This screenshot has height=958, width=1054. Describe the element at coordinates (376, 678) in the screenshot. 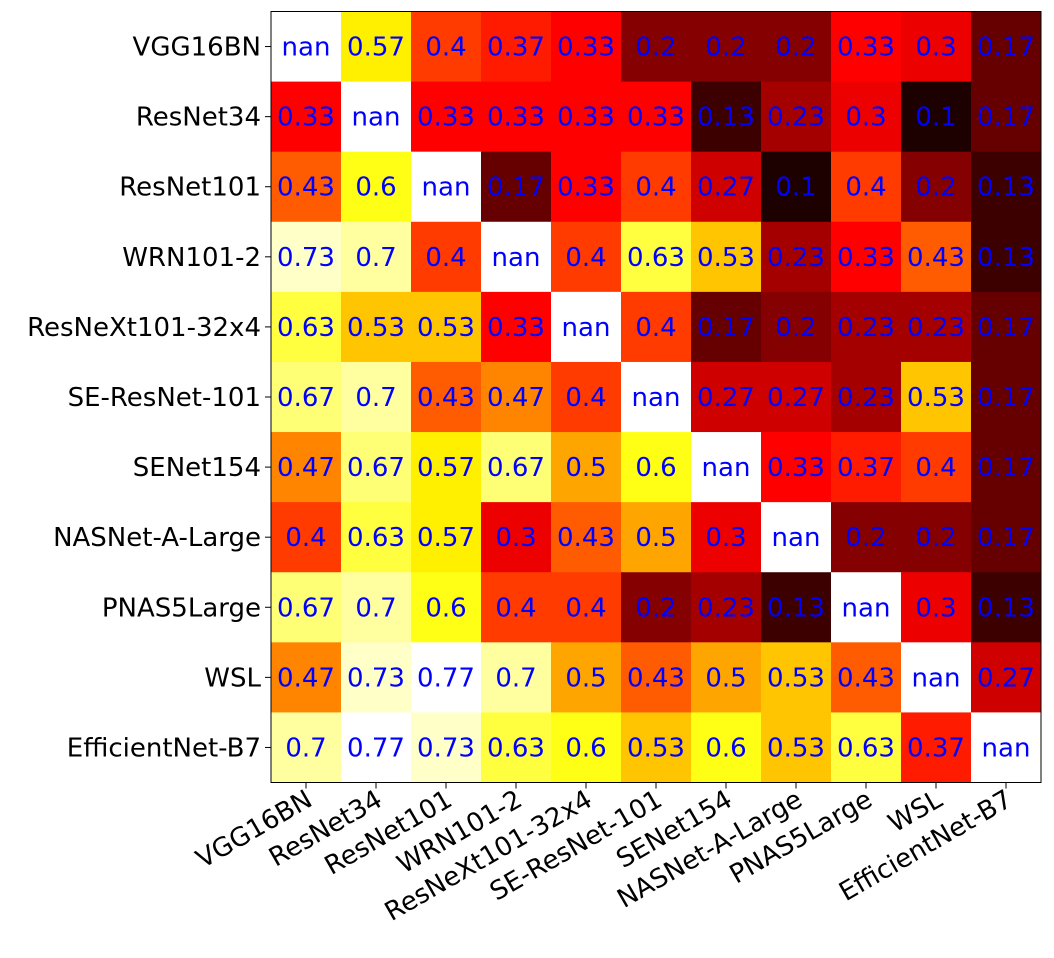

I see `cell-value-label: 0.73` at that location.